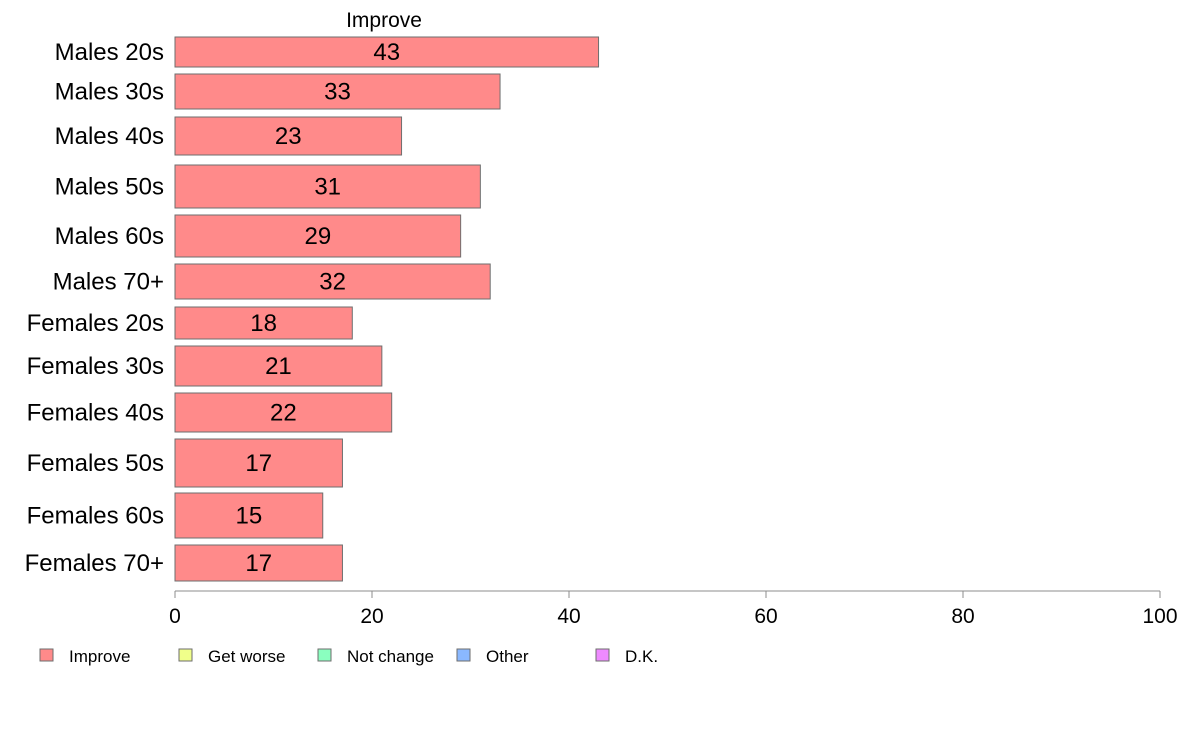 The height and width of the screenshot is (736, 1188). I want to click on x-tick-label: 60, so click(765, 616).